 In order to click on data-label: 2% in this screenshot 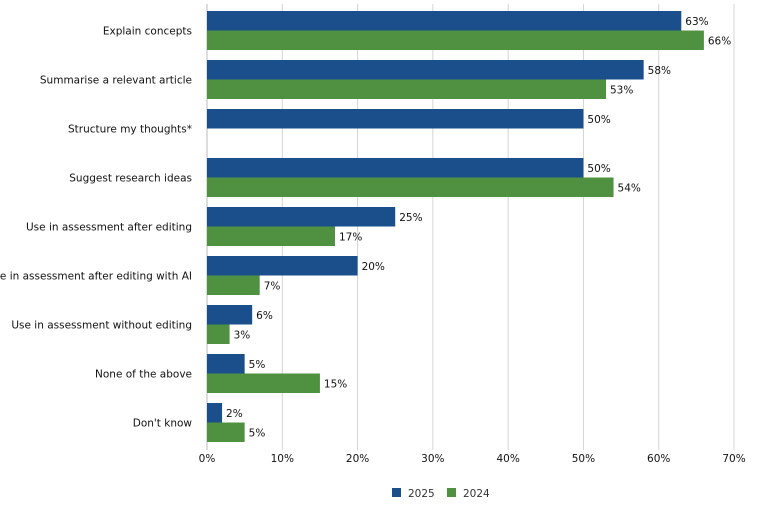, I will do `click(234, 414)`.